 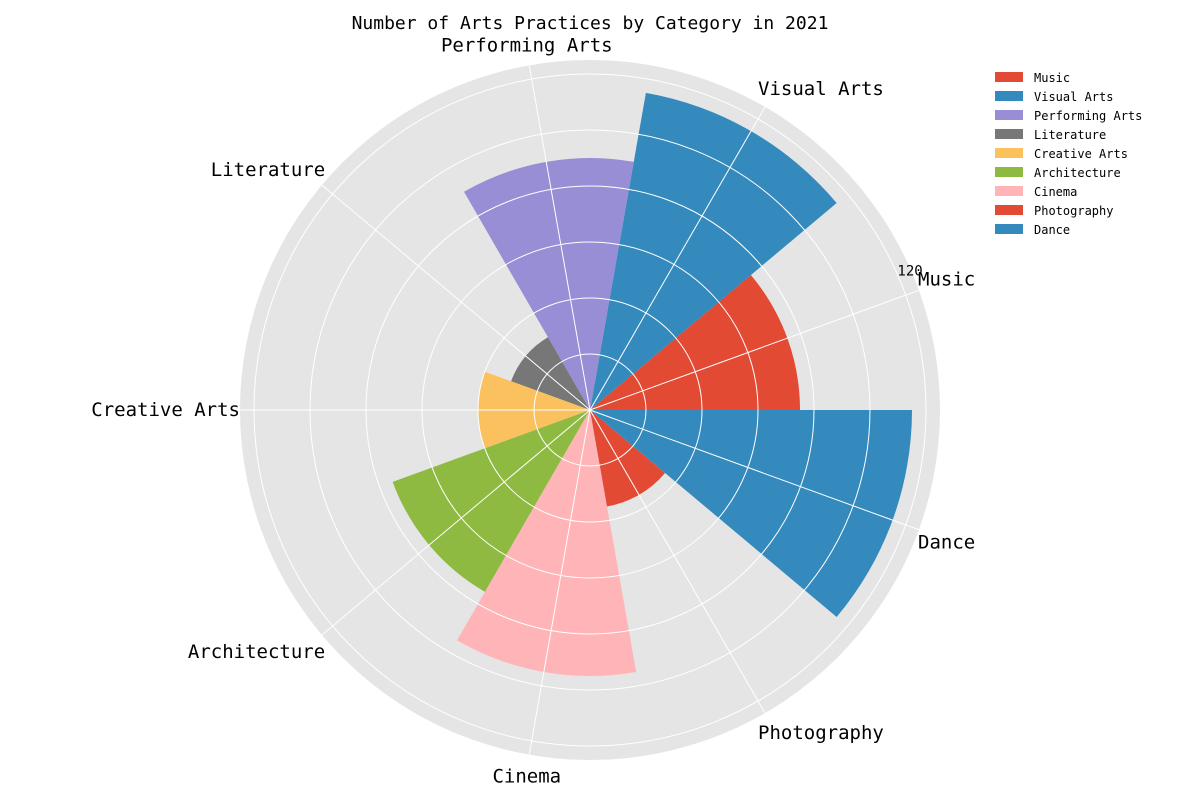 I want to click on bar-architecture, so click(x=491, y=501).